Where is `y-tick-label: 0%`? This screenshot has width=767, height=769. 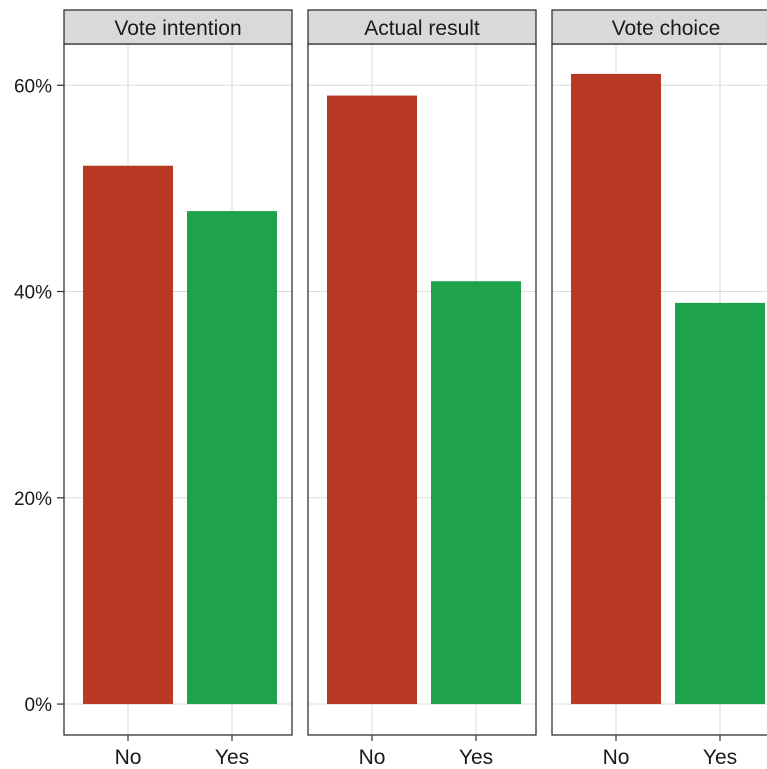 y-tick-label: 0% is located at coordinates (39, 705).